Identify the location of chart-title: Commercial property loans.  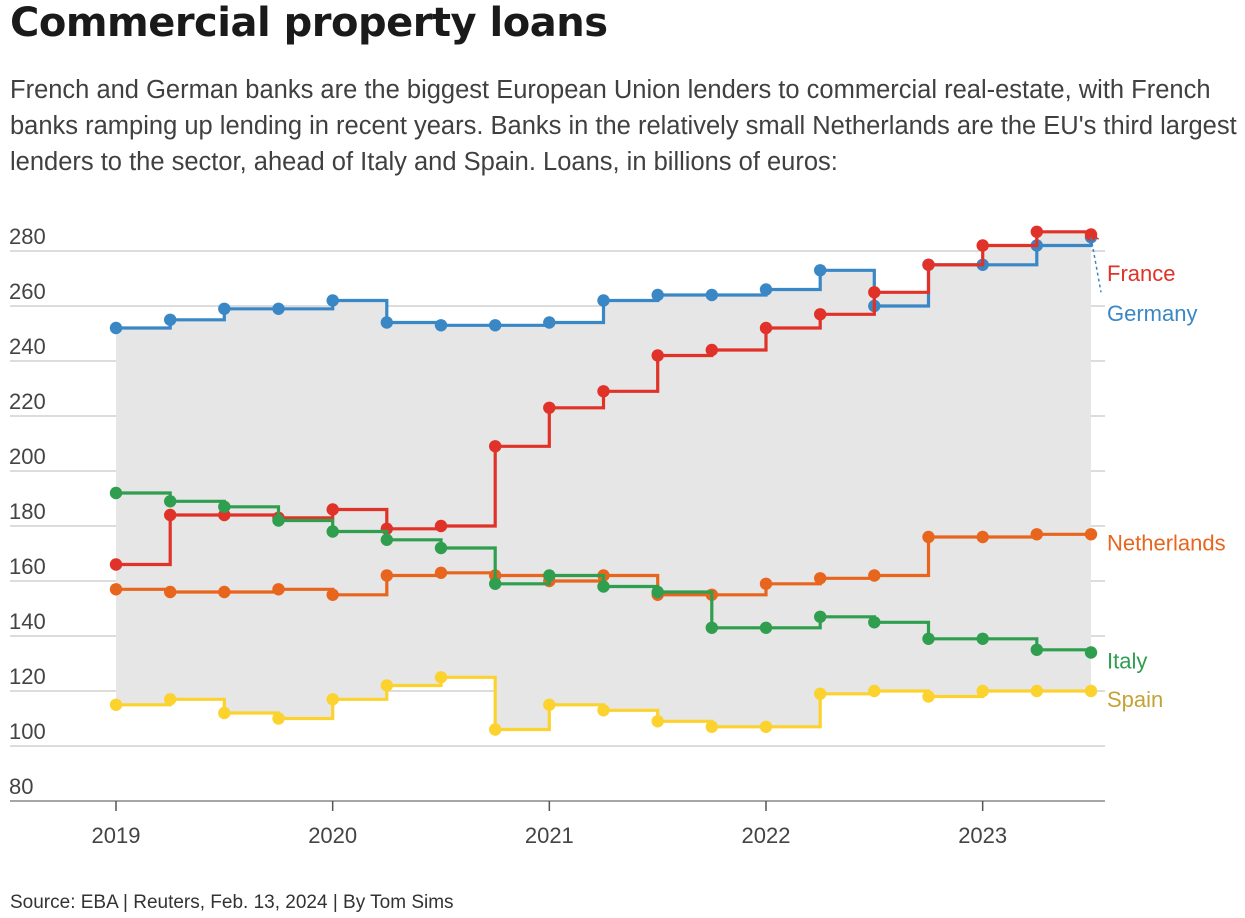
(309, 23).